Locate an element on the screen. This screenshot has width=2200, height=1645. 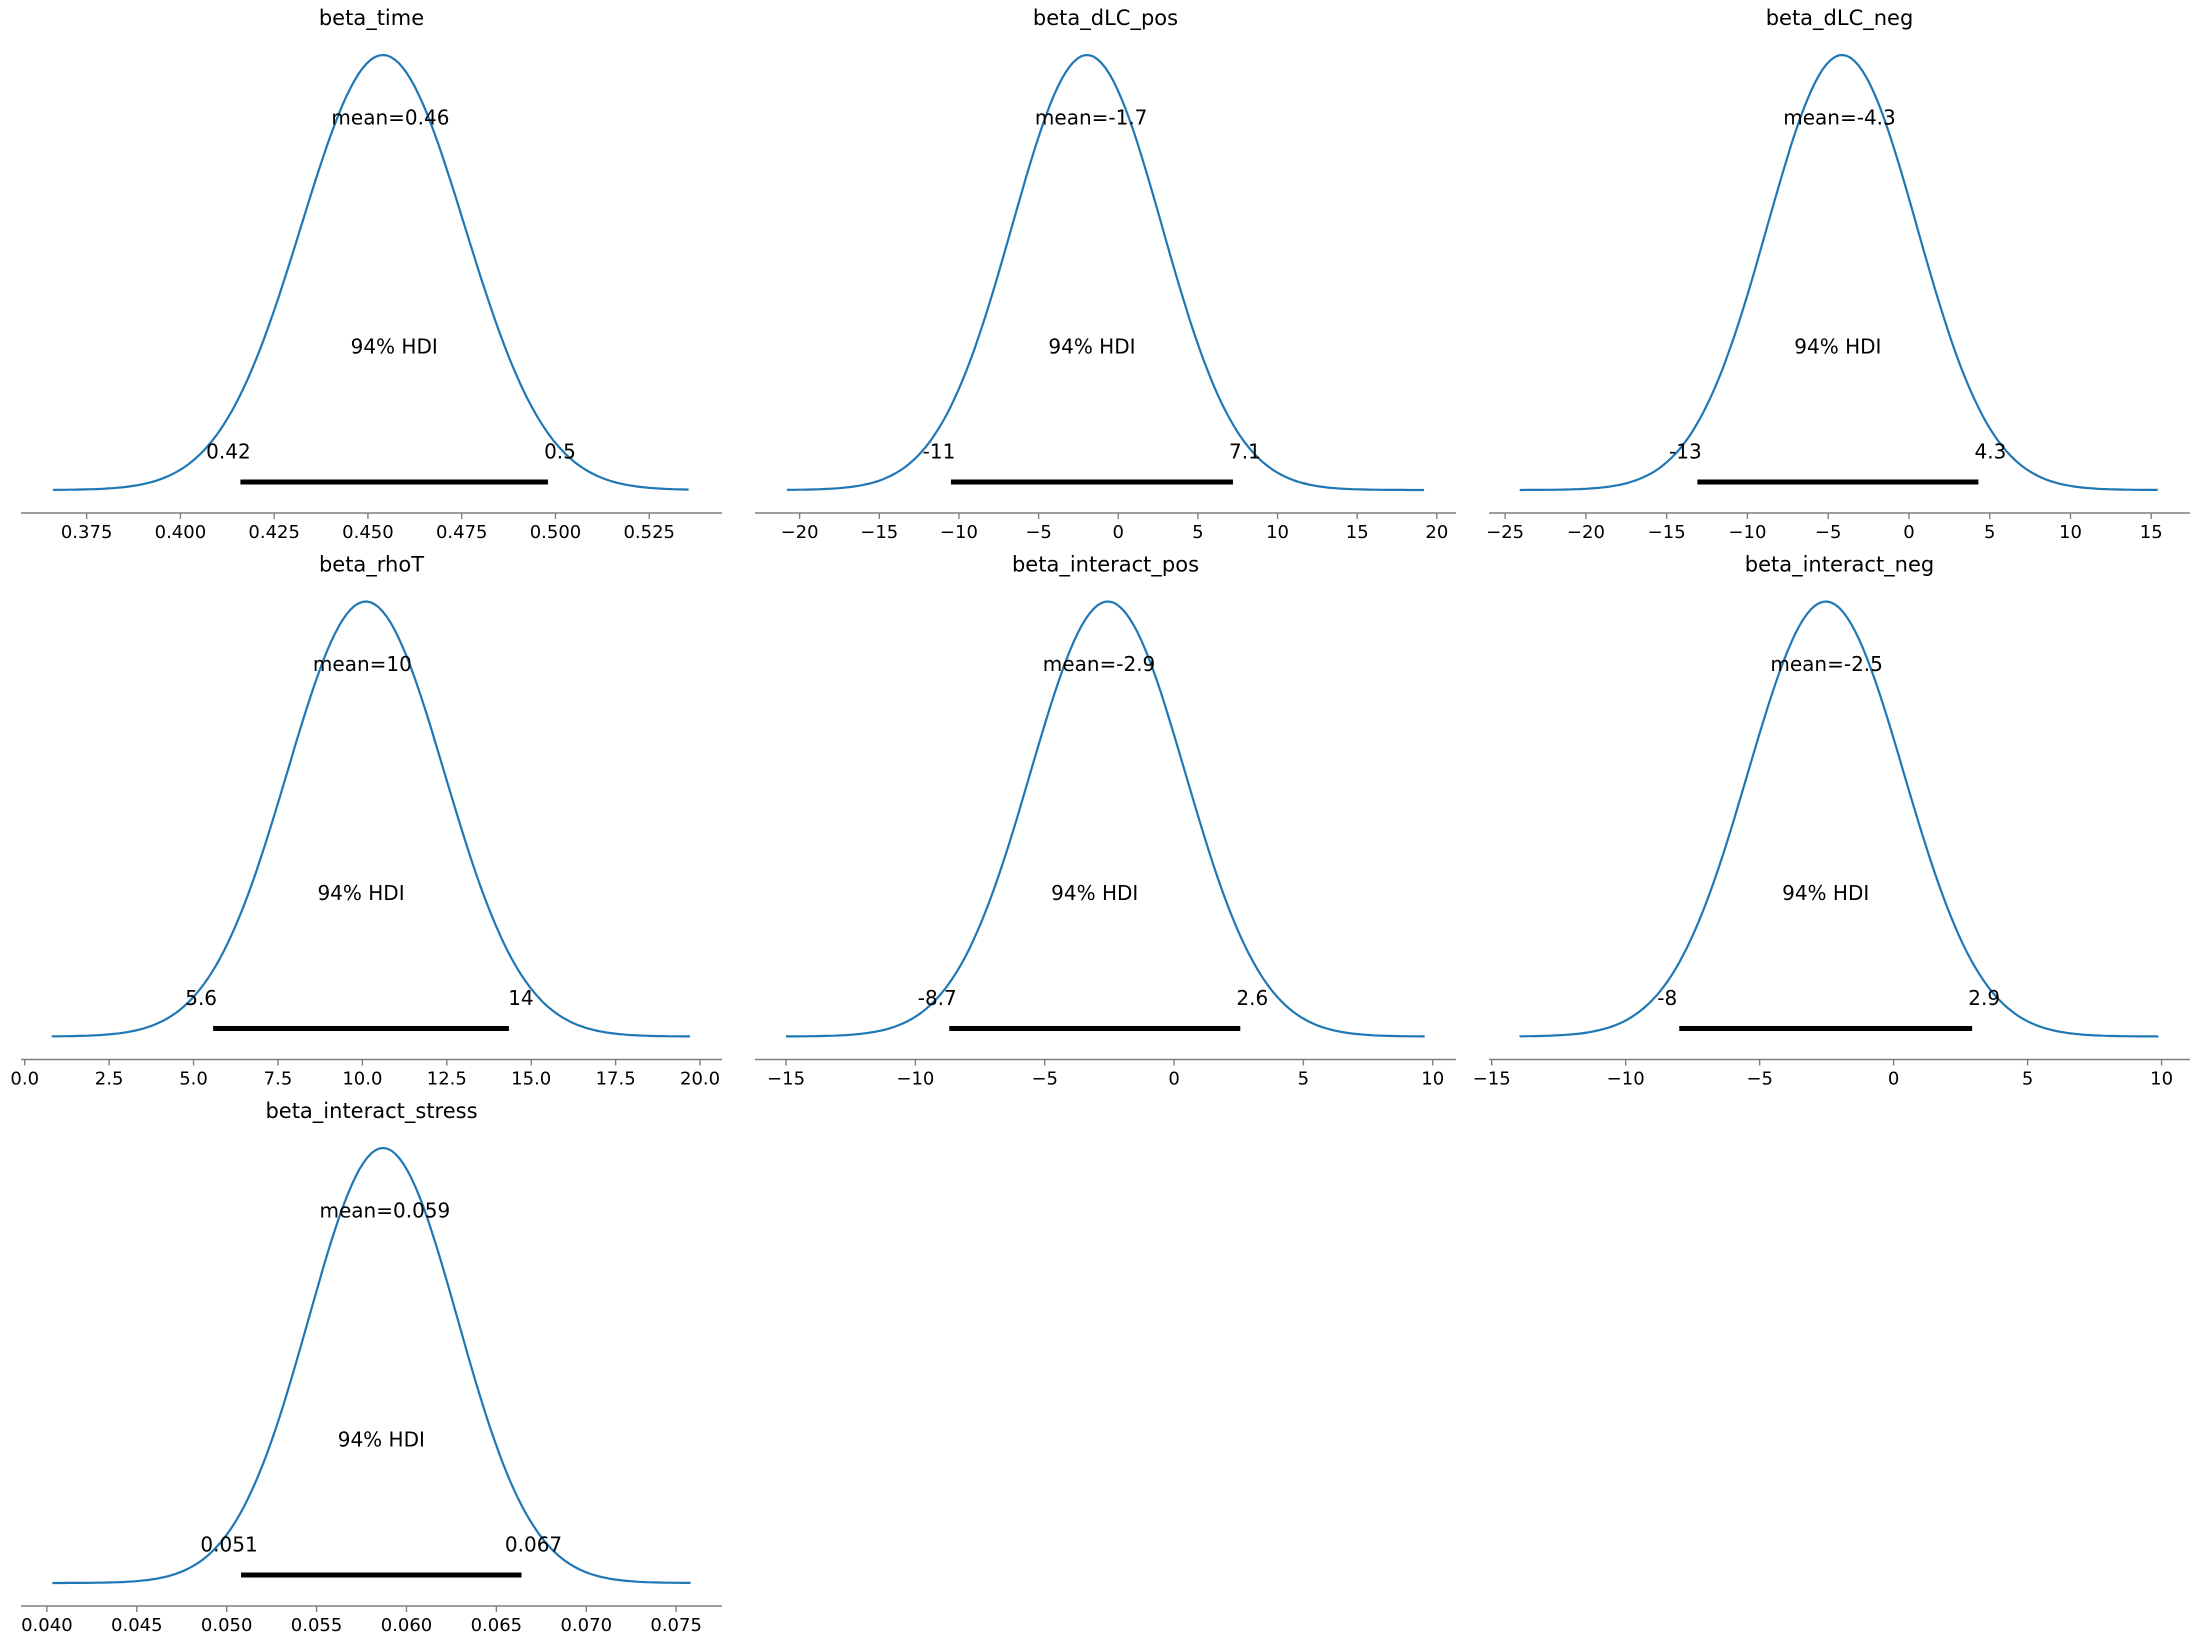
x-tick-label: 0.475 is located at coordinates (462, 532).